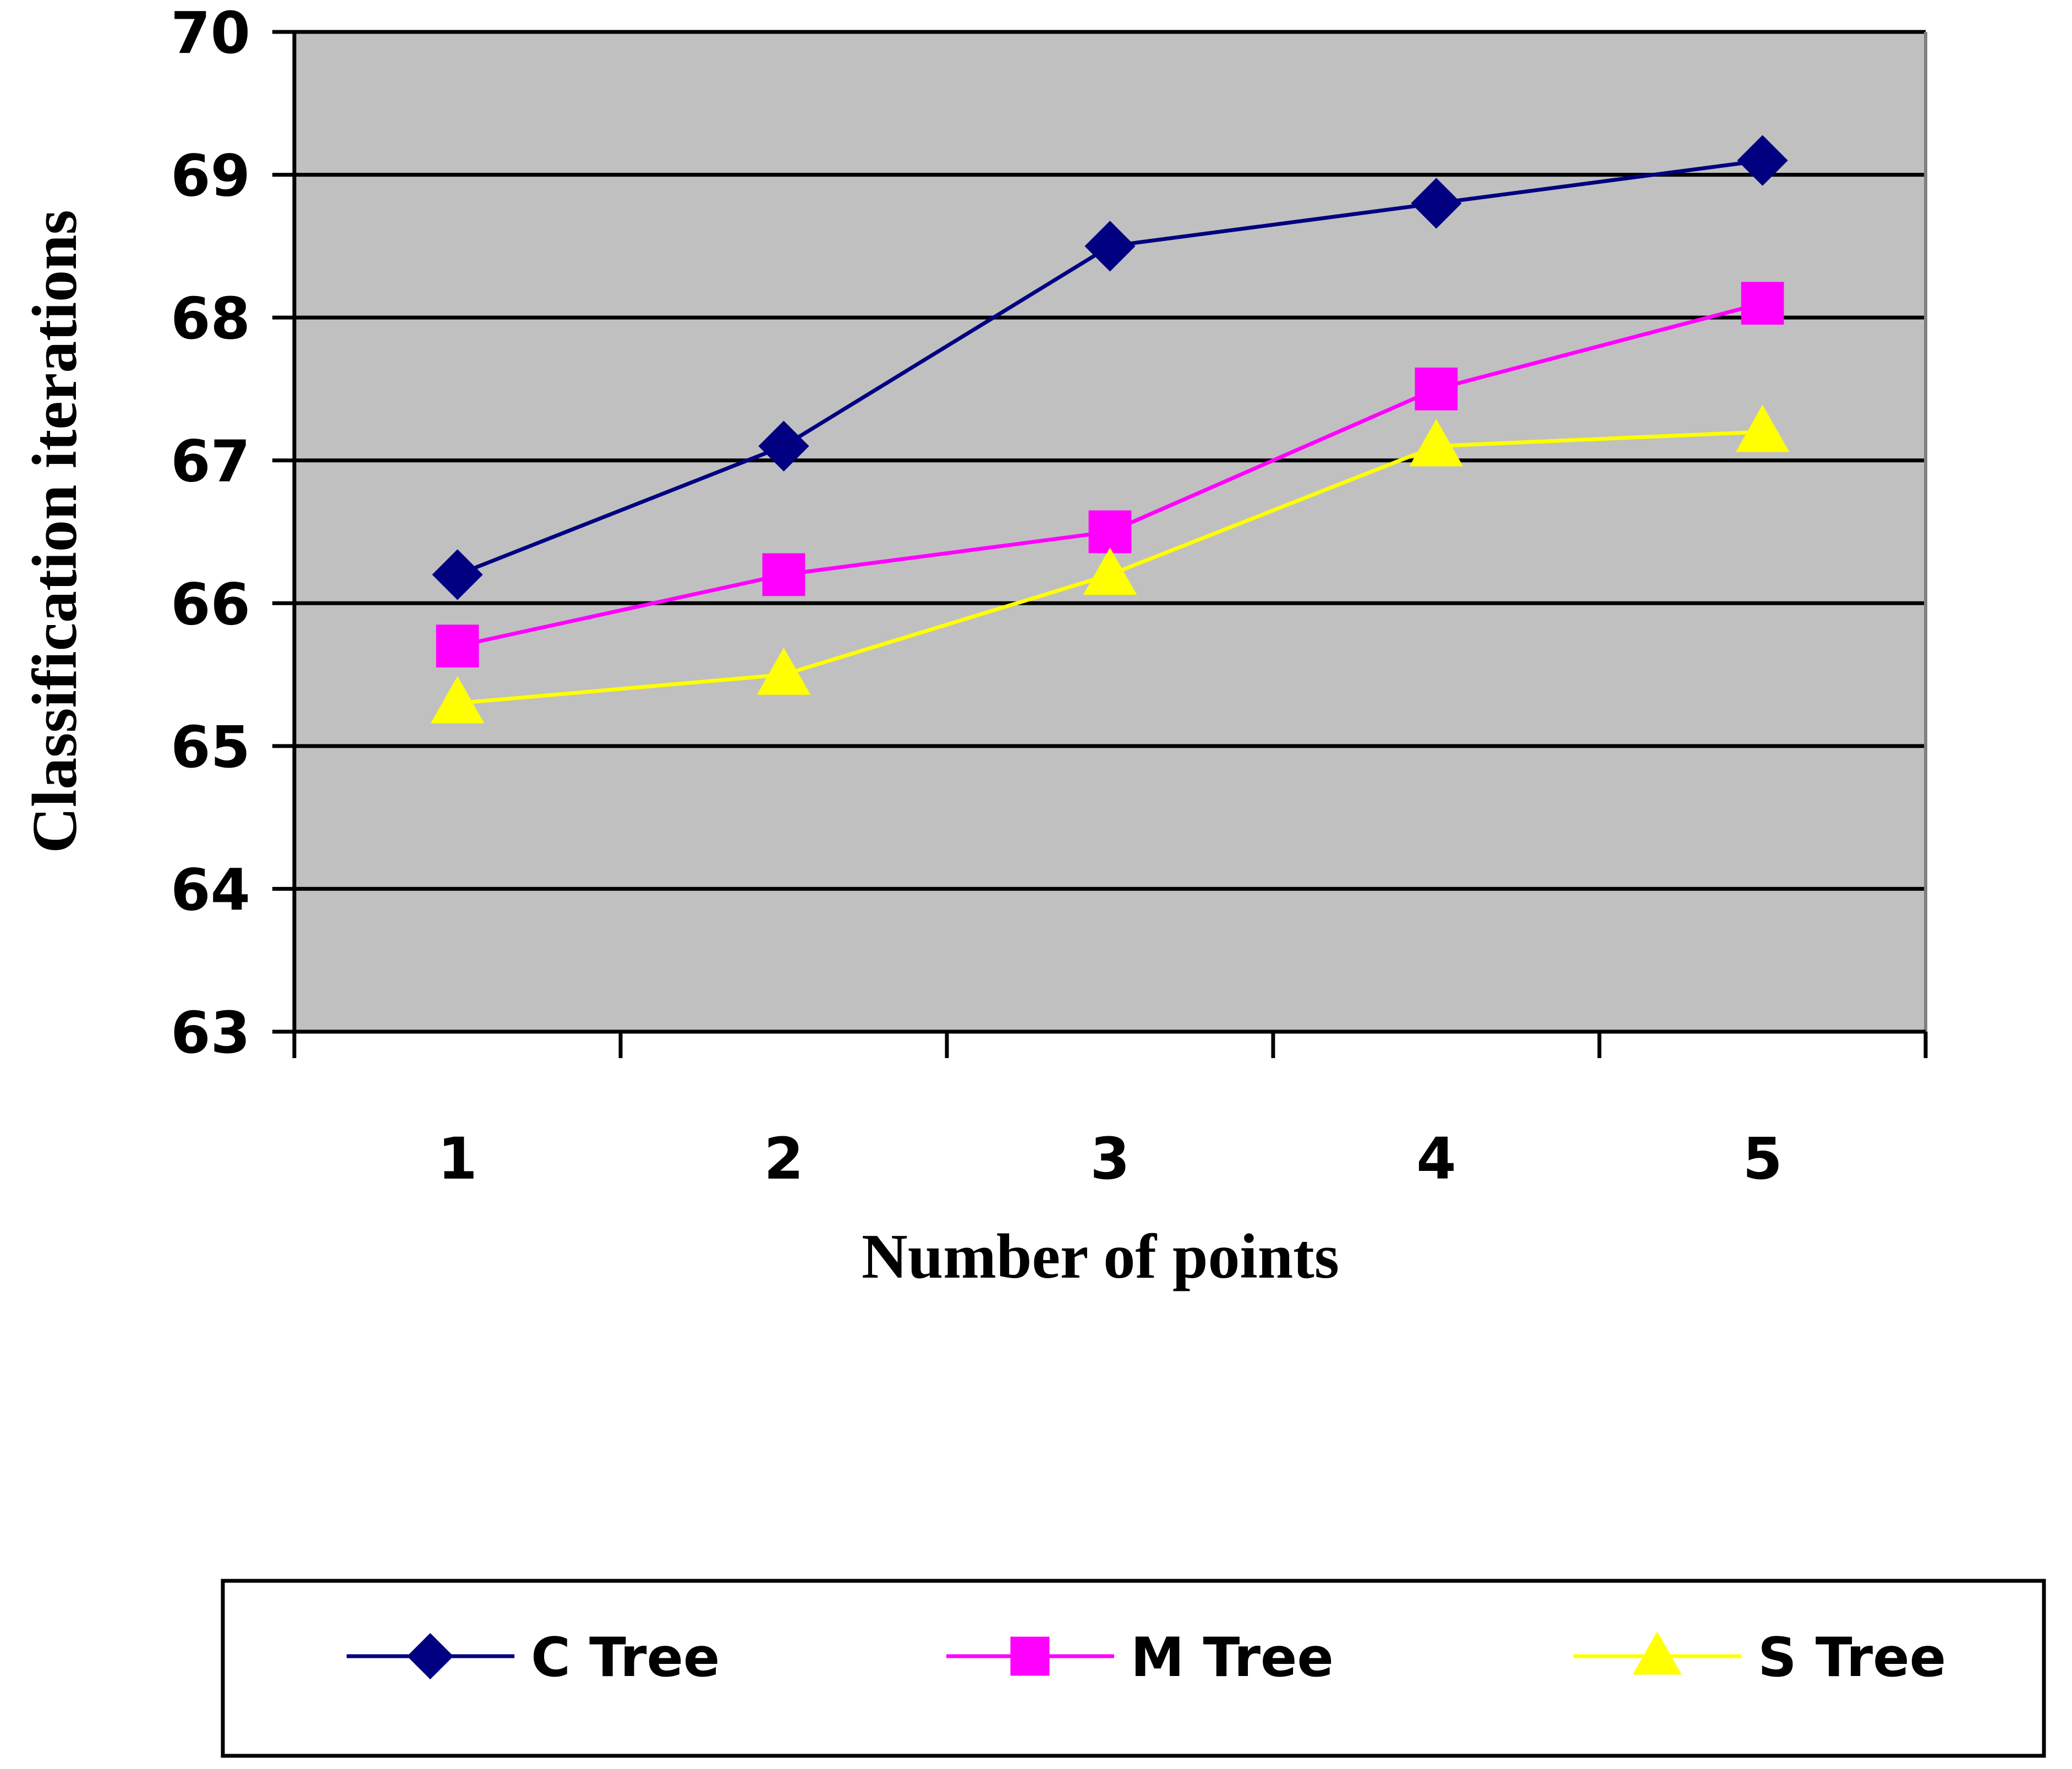 Image resolution: width=2072 pixels, height=1769 pixels. I want to click on legend-item: C Tree, so click(533, 1657).